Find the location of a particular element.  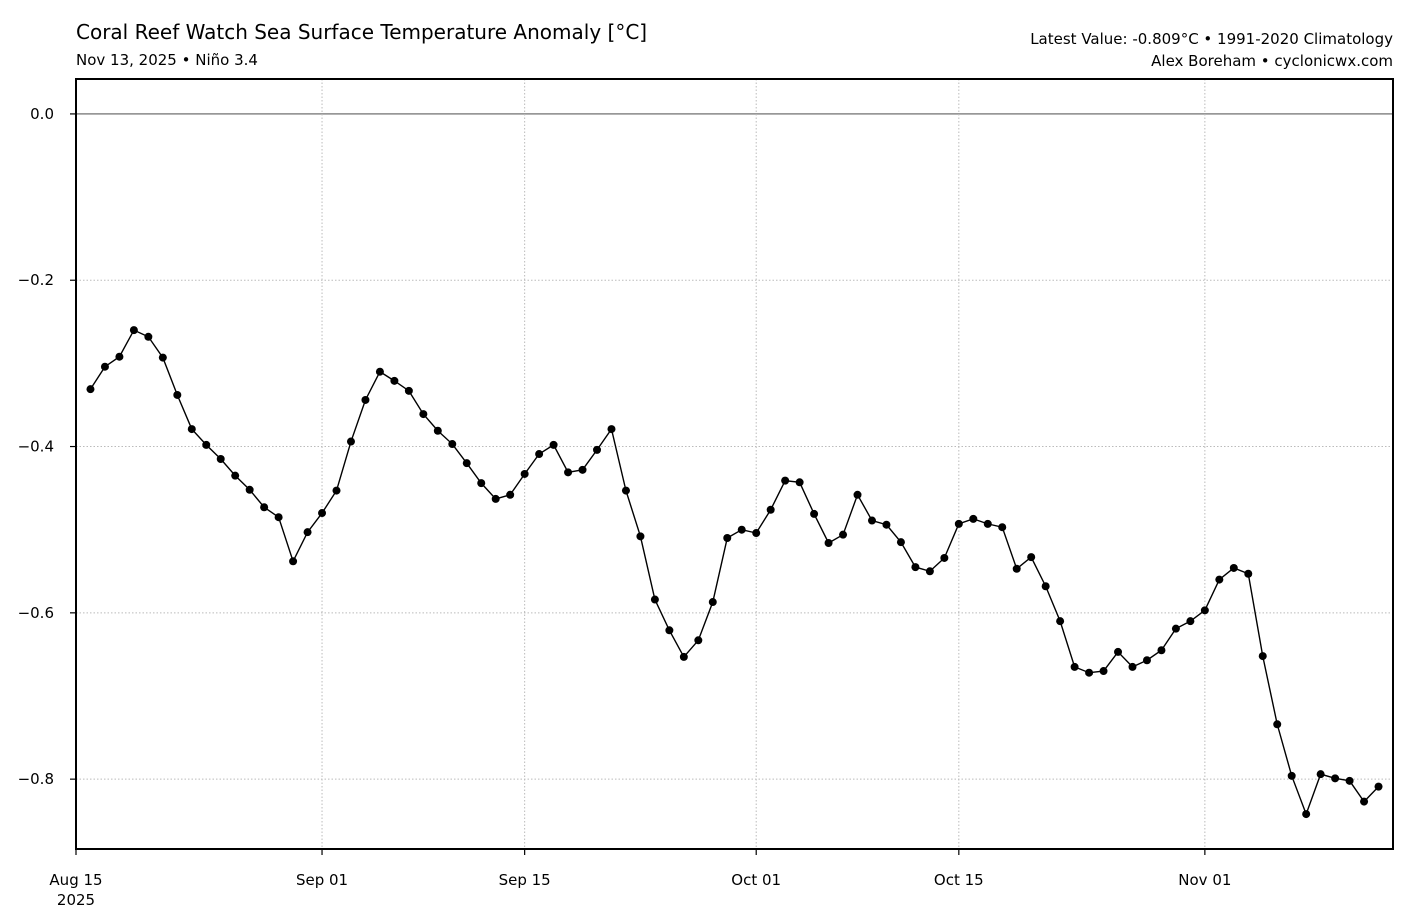

y-tick-label: −0.2 is located at coordinates (36, 280).